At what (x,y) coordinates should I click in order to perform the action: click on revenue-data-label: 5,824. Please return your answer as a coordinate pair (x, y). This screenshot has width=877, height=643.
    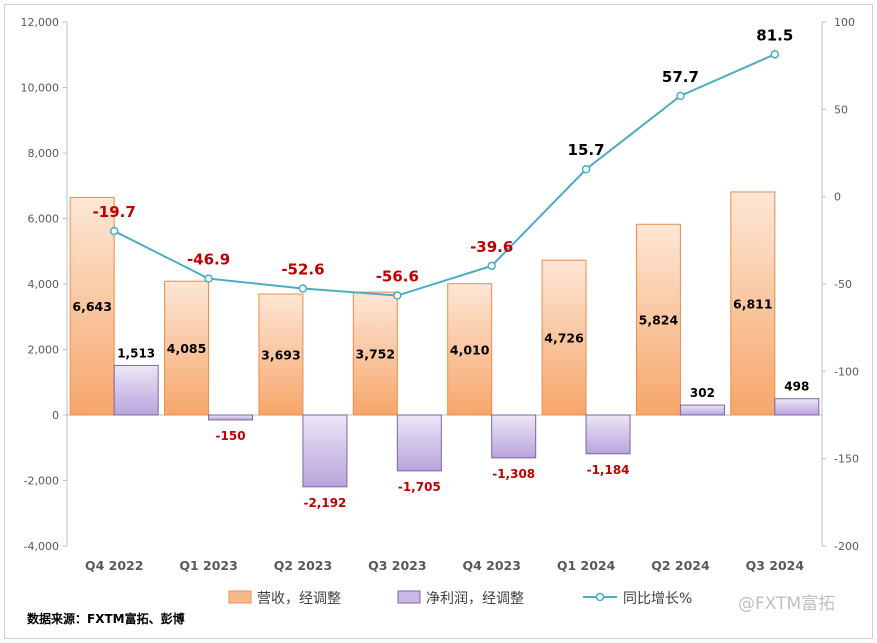
    Looking at the image, I should click on (659, 320).